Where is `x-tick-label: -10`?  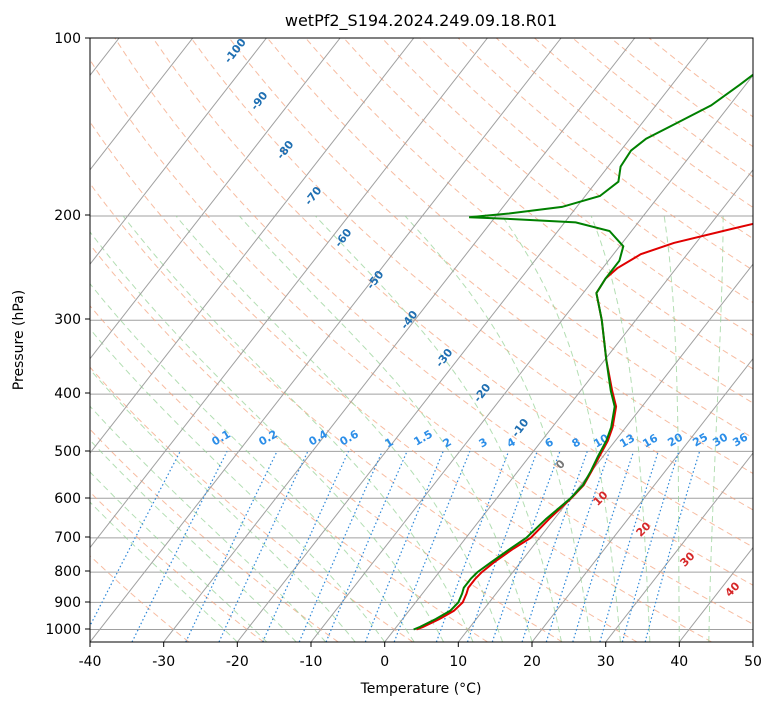
x-tick-label: -10 is located at coordinates (311, 662).